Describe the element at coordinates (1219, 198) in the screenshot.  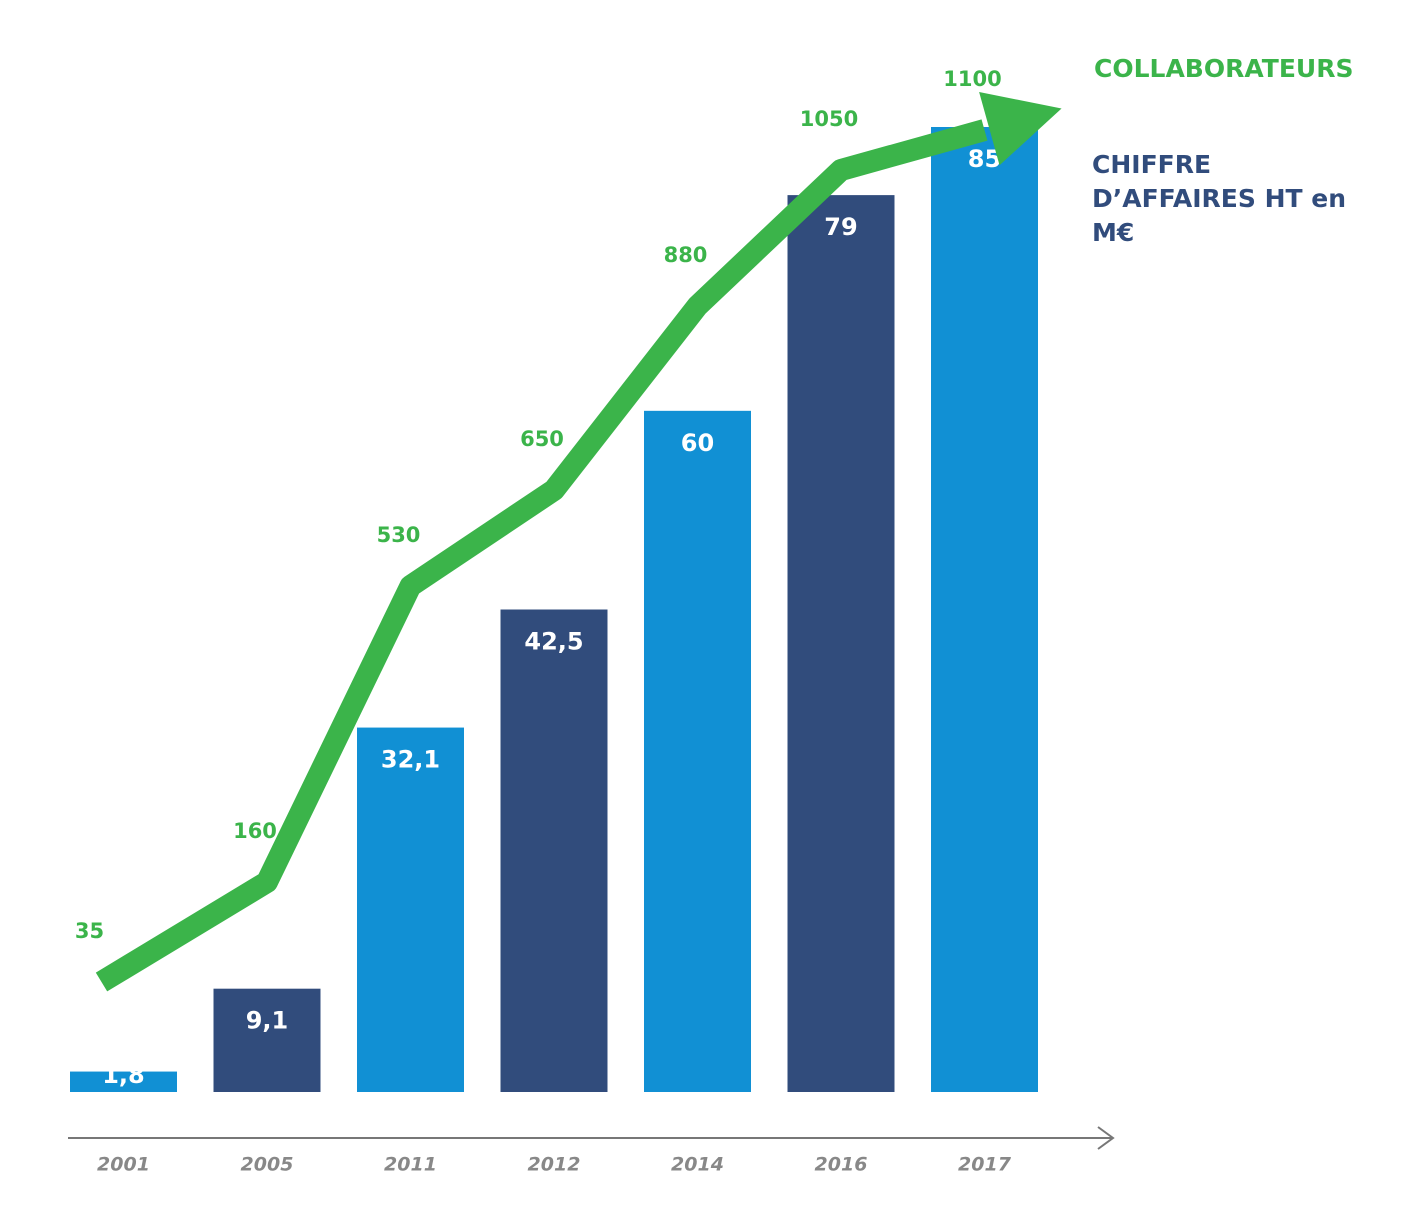
I see `legend-bar: CHIFFRE D’AFFAIRES HT en M€` at that location.